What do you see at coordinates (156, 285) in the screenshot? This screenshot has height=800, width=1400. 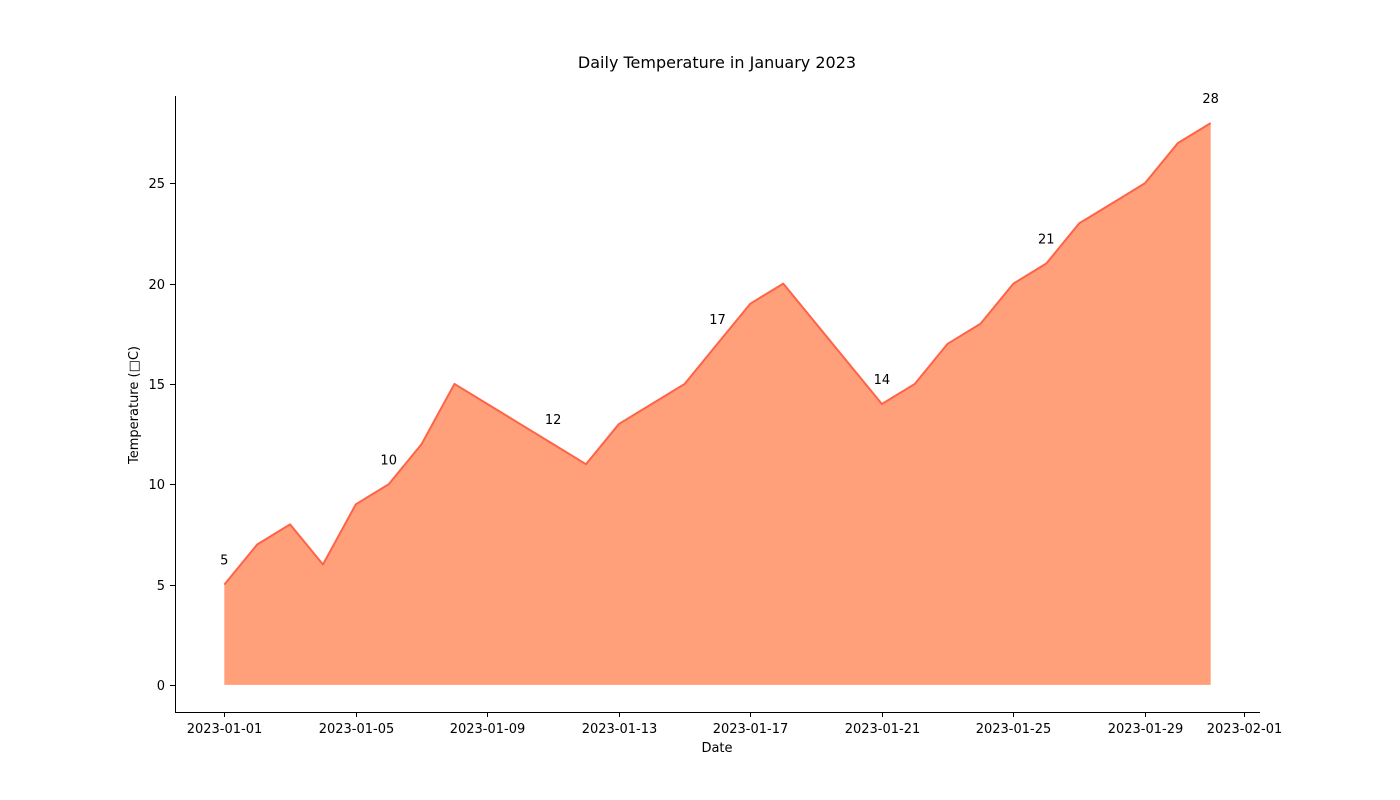 I see `y-tick-label: 20` at bounding box center [156, 285].